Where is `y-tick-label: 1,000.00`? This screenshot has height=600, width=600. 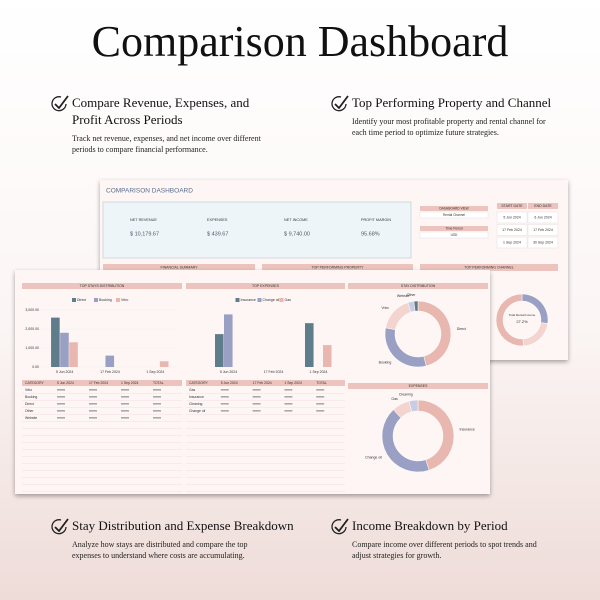 y-tick-label: 1,000.00 is located at coordinates (32, 348).